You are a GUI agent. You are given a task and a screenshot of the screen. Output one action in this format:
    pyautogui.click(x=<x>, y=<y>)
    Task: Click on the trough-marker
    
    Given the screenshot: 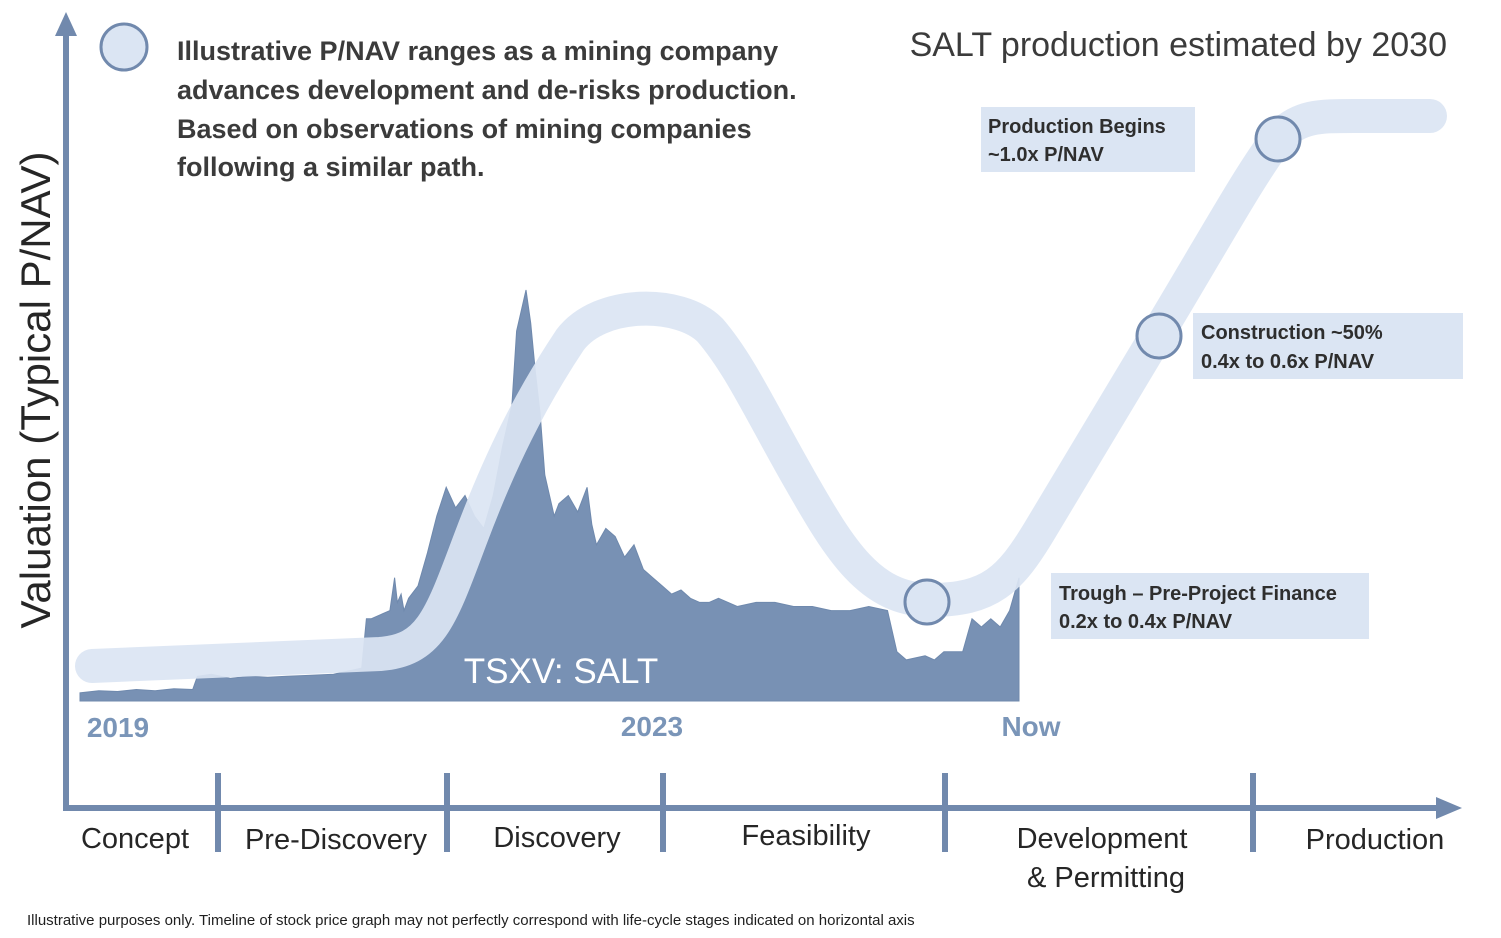 What is the action you would take?
    pyautogui.click(x=927, y=602)
    